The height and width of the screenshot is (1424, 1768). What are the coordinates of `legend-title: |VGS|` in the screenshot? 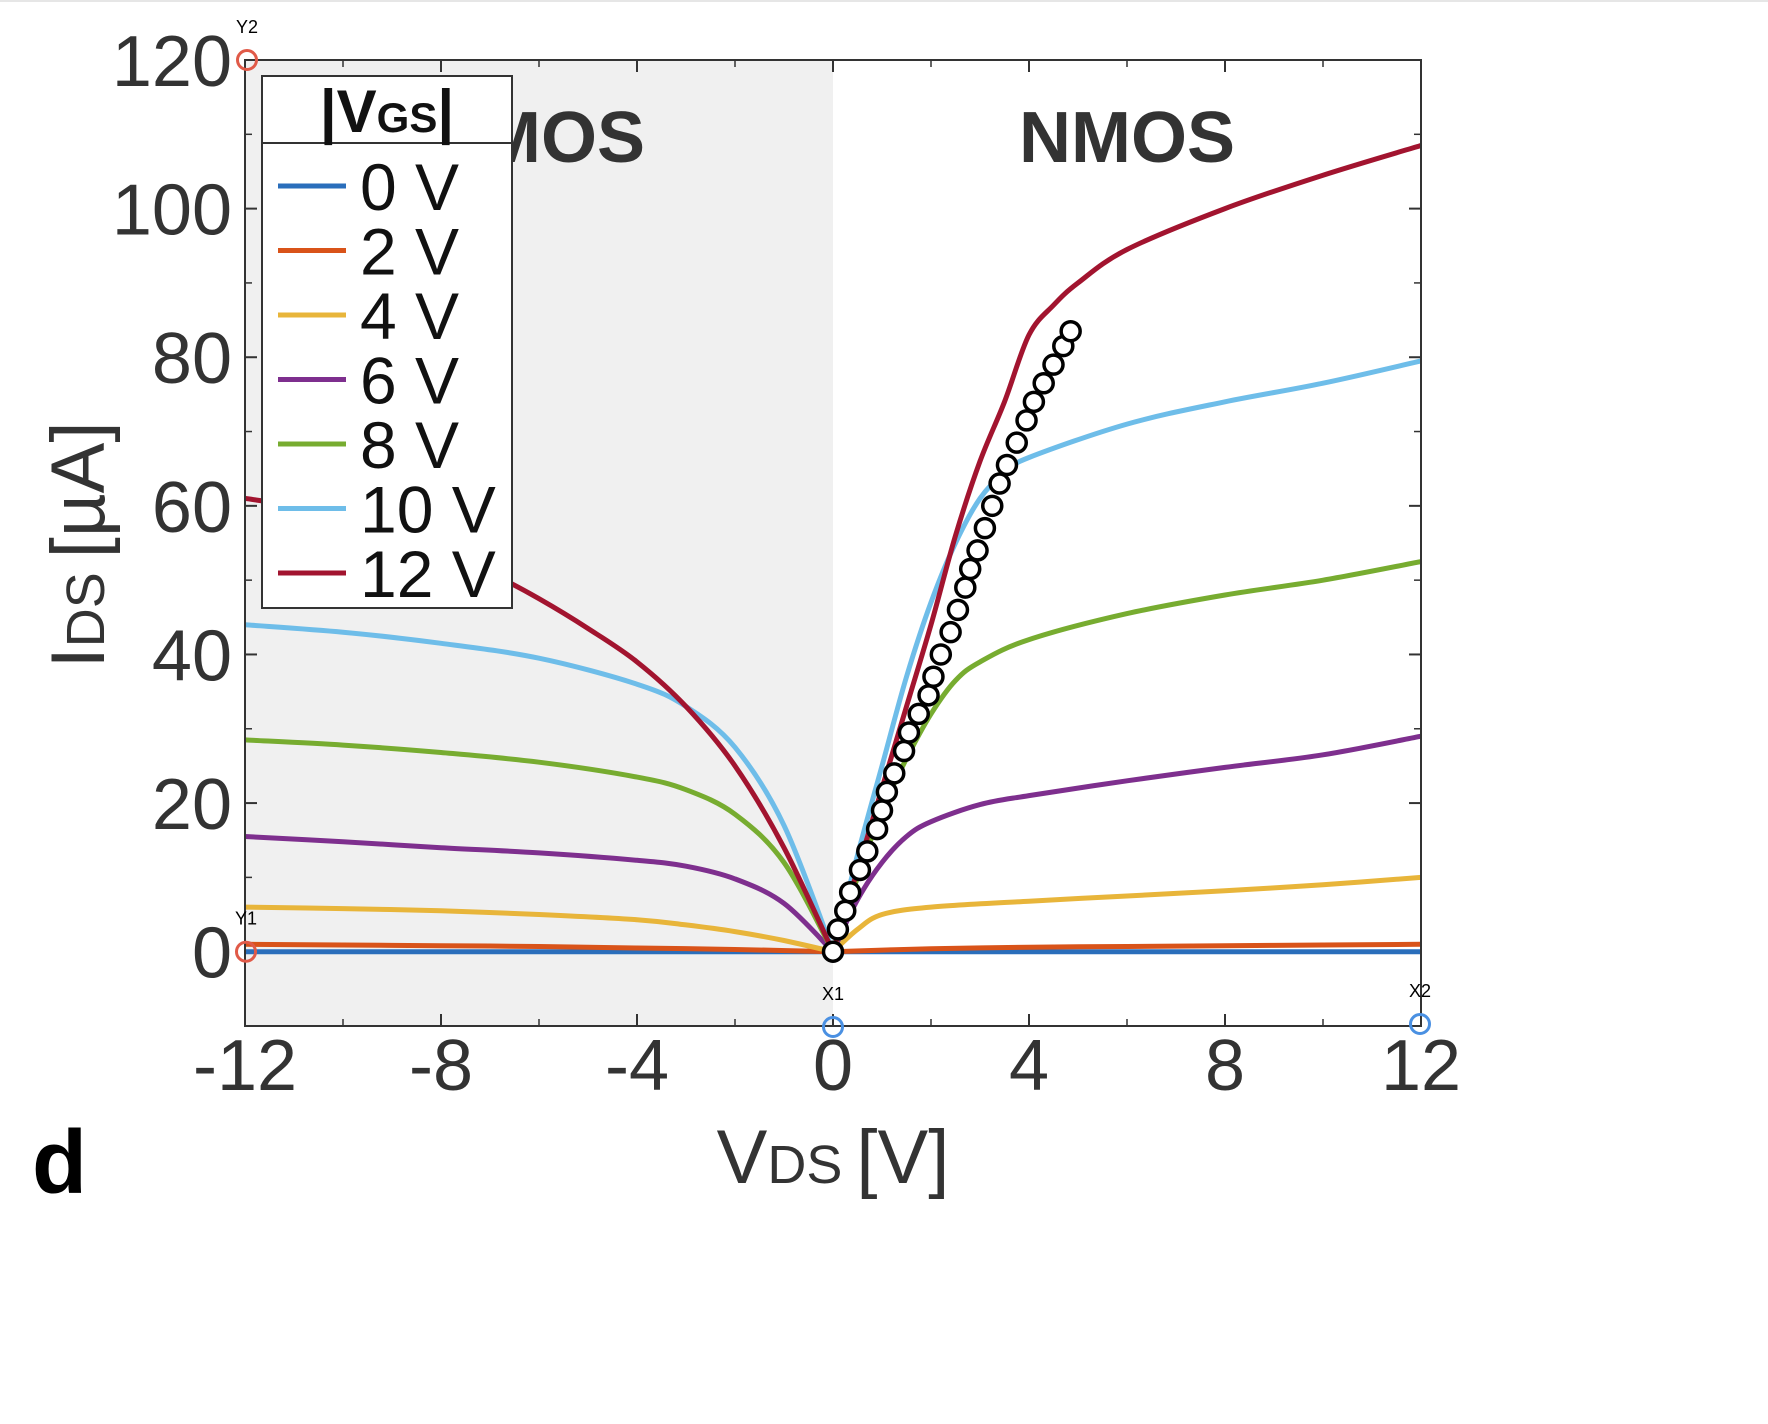 It's located at (387, 112).